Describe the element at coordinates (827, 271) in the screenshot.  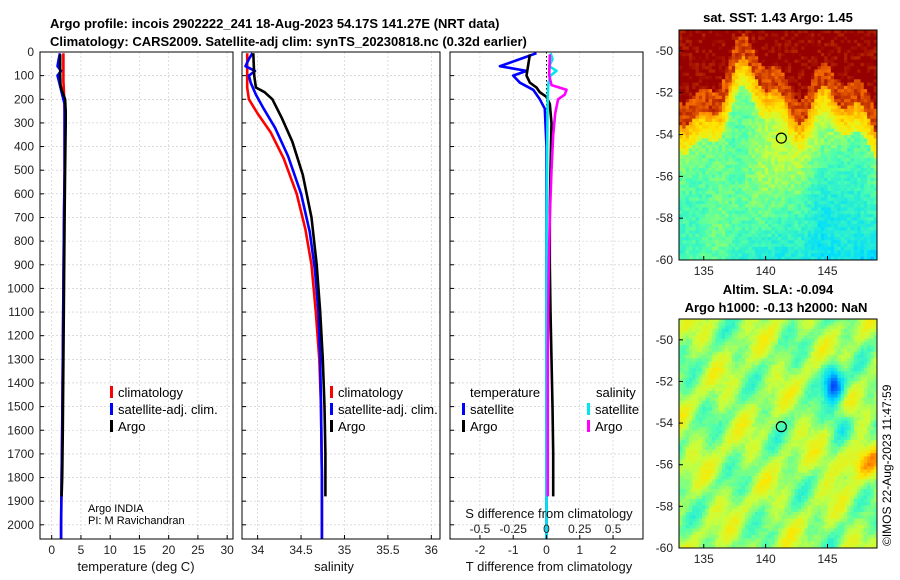
I see `map-x-tick-label: 145` at that location.